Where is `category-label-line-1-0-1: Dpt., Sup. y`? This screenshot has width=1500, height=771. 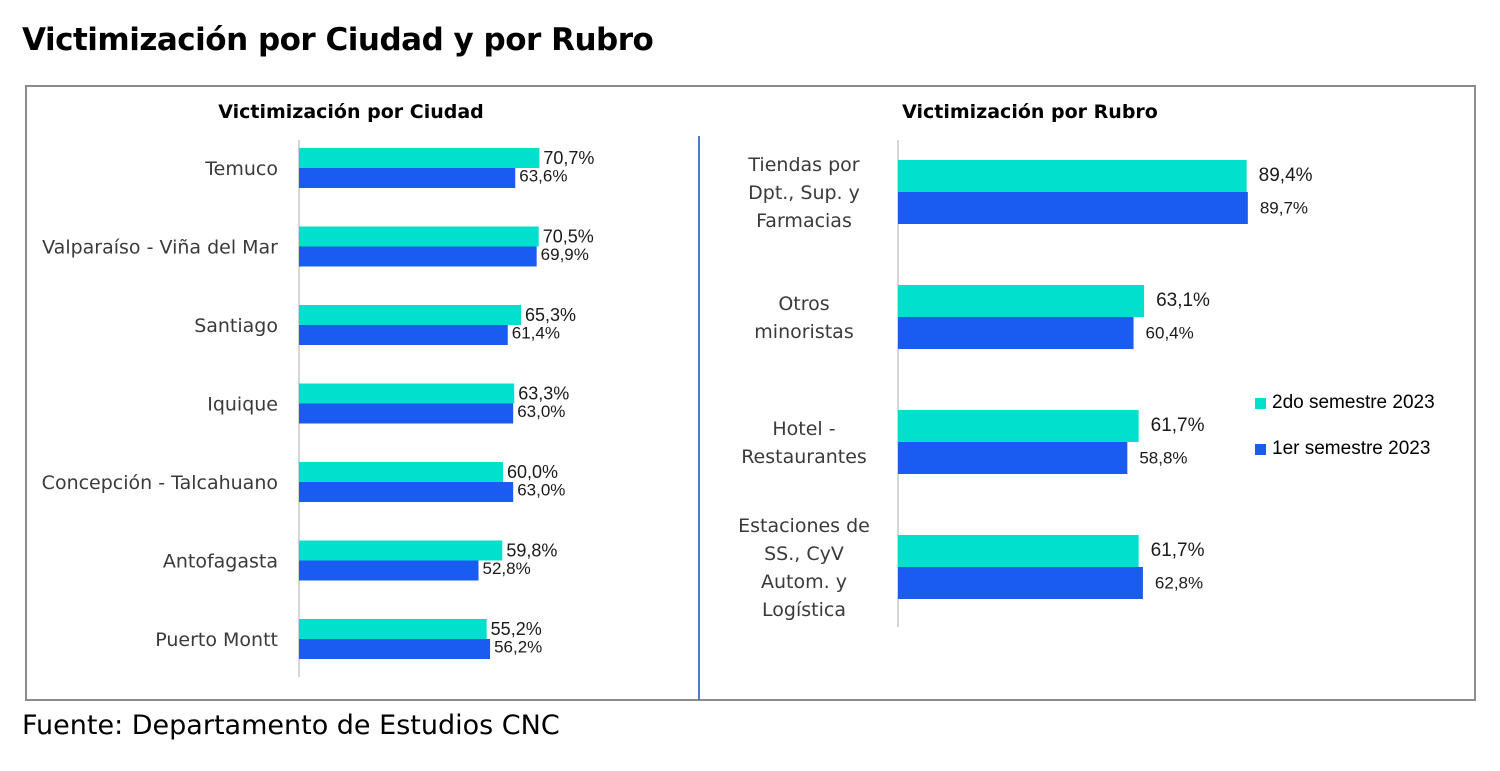
category-label-line-1-0-1: Dpt., Sup. y is located at coordinates (804, 193).